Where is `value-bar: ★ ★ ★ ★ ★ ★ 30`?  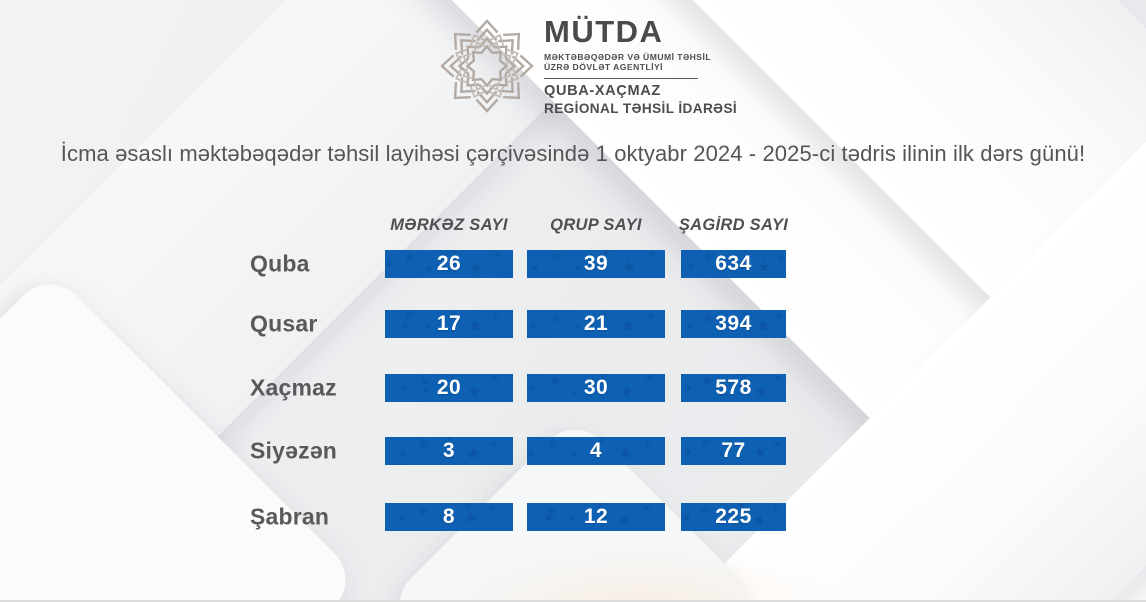
value-bar: ★ ★ ★ ★ ★ ★ 30 is located at coordinates (596, 388).